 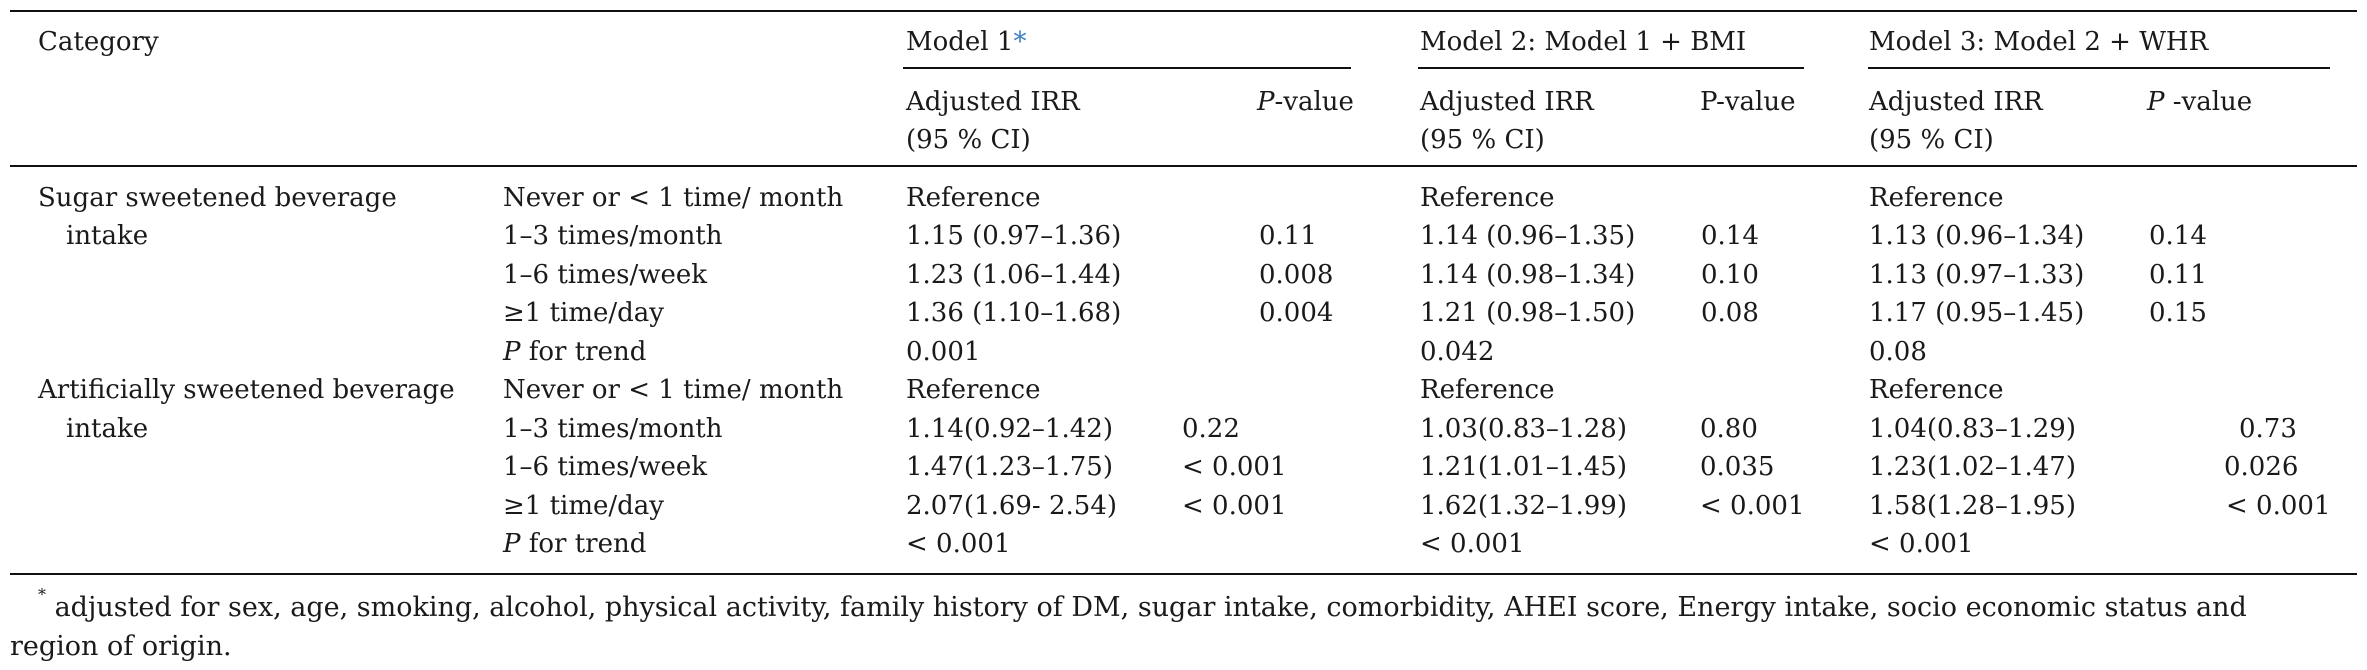 What do you see at coordinates (1523, 429) in the screenshot?
I see `m2-irr: 1.03(0.83–1.28)` at bounding box center [1523, 429].